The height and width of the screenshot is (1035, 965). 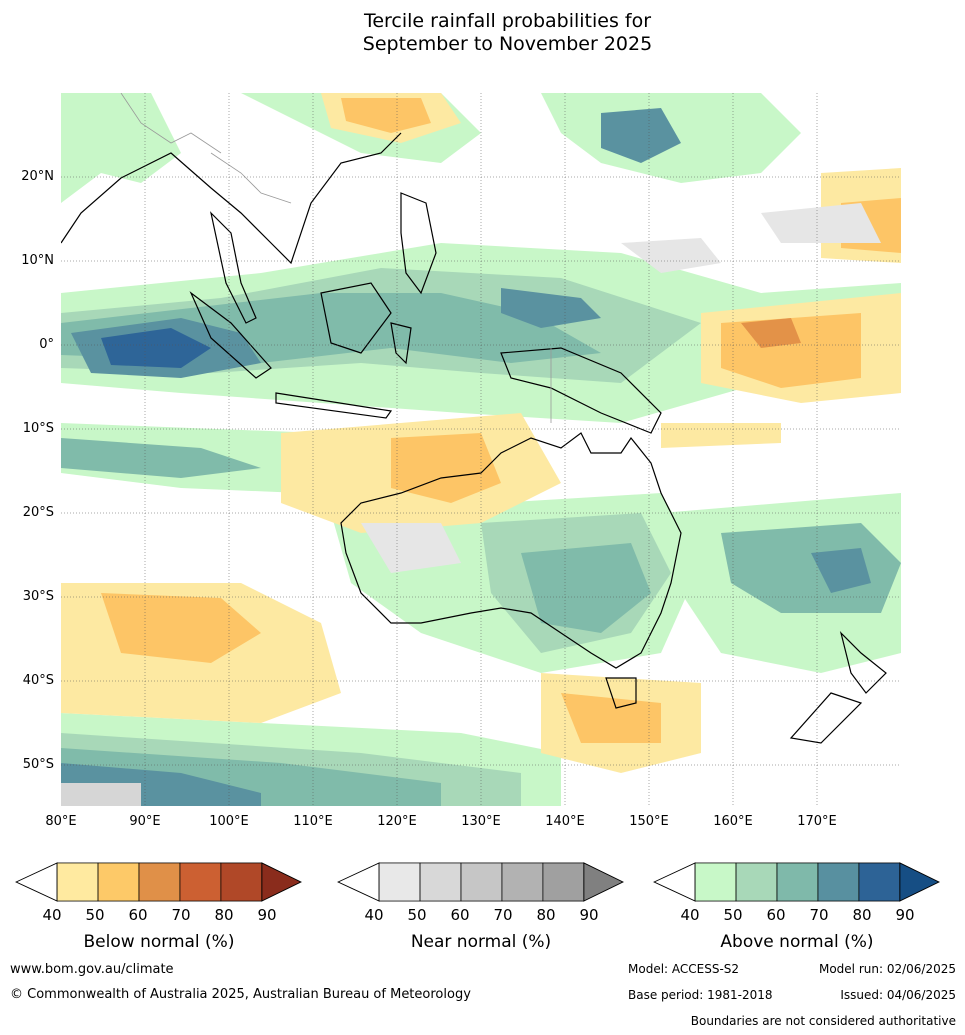 I want to click on issued-label: Issued: 04/06/2025, so click(x=898, y=995).